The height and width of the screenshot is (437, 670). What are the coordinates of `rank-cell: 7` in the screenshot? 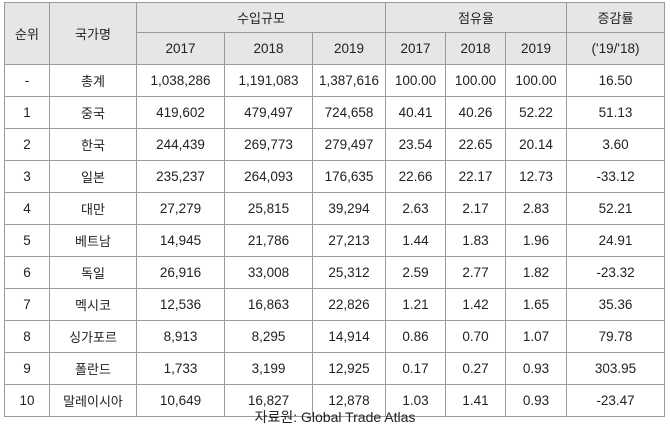 It's located at (27, 304).